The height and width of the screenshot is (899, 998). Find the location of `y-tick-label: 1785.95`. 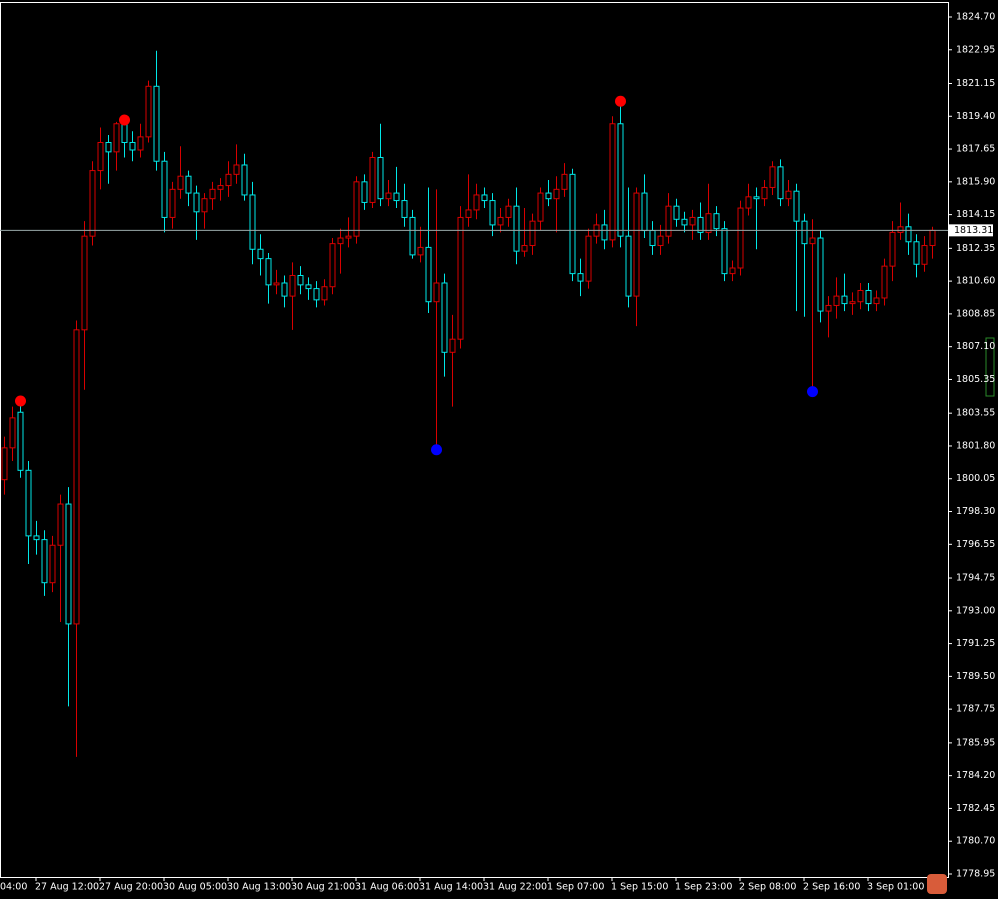

y-tick-label: 1785.95 is located at coordinates (975, 742).